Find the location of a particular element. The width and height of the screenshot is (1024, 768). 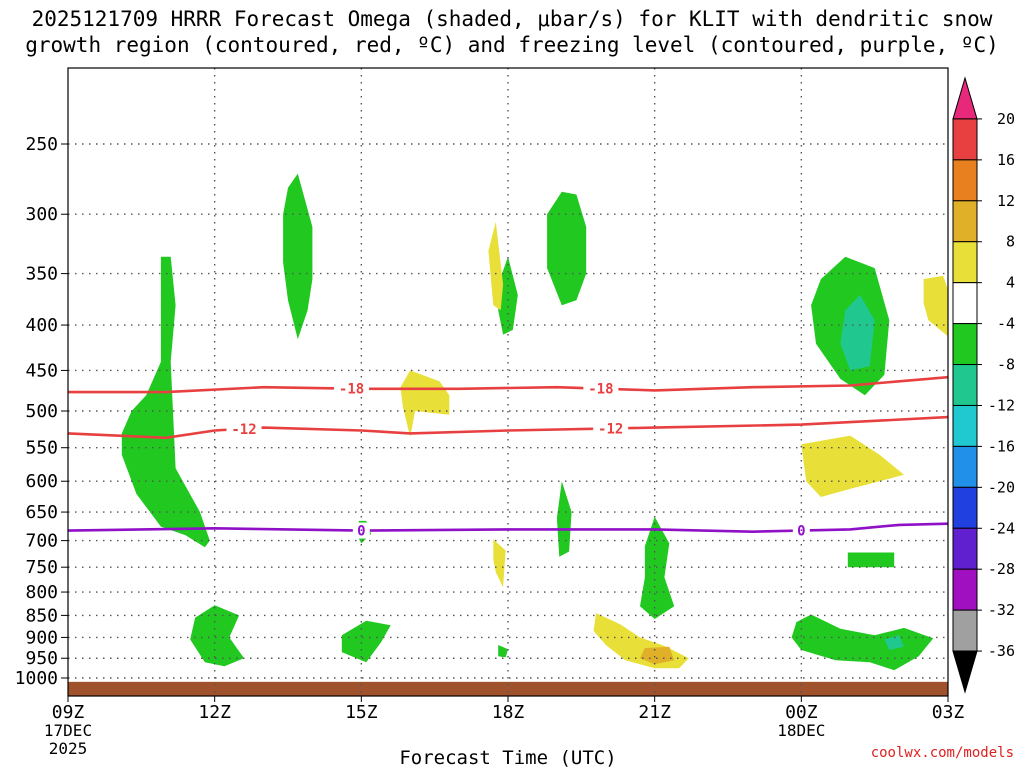

colorbar-label-12: -32 is located at coordinates (1001, 610).